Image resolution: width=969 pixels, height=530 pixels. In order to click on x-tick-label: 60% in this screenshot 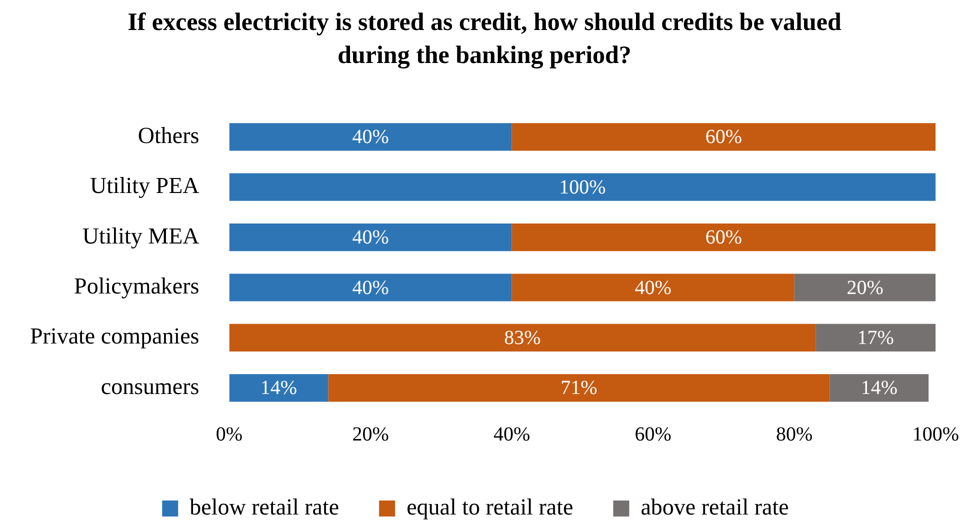, I will do `click(653, 434)`.